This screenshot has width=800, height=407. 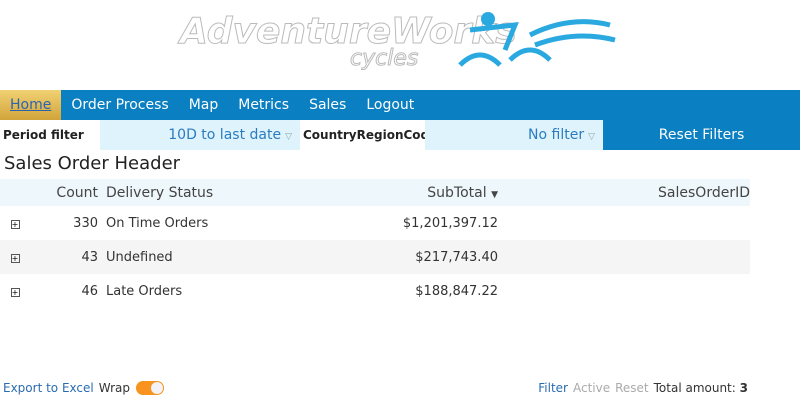 What do you see at coordinates (89, 257) in the screenshot?
I see `count-cell: 43` at bounding box center [89, 257].